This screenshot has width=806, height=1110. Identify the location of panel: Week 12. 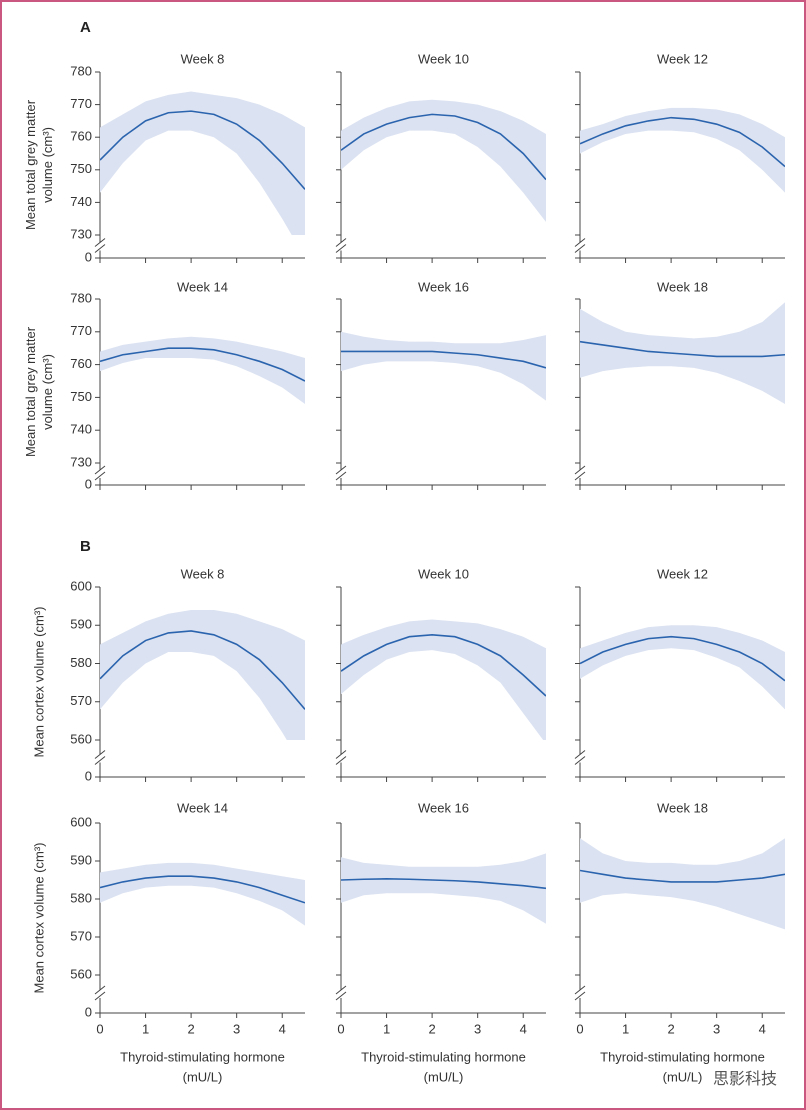
(679, 157).